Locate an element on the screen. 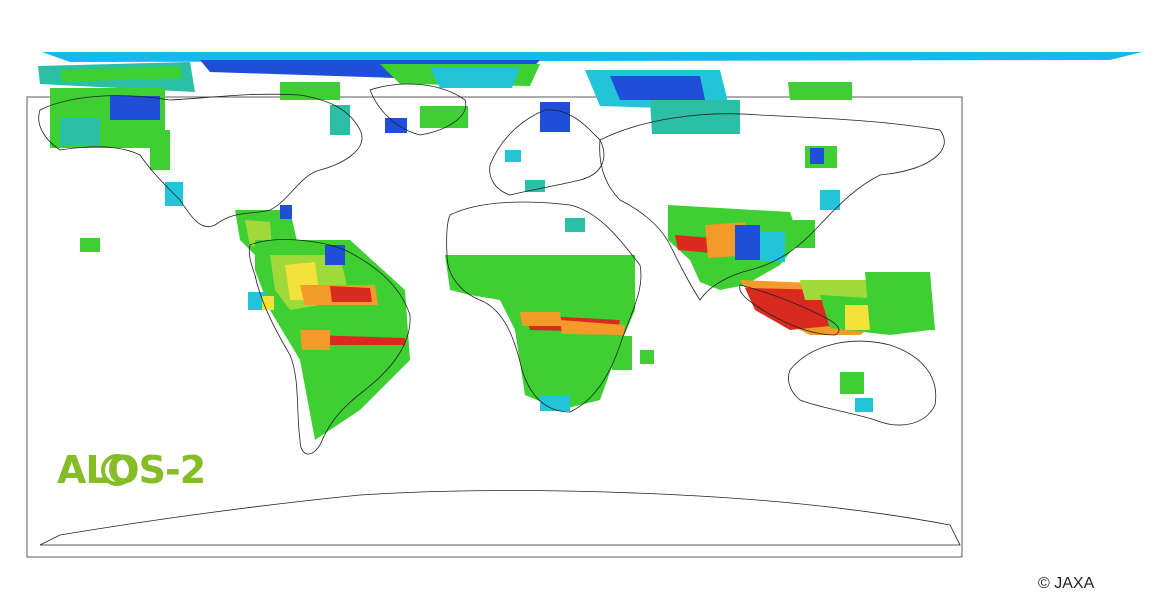  arctic-canada-tiles is located at coordinates (445, 97).